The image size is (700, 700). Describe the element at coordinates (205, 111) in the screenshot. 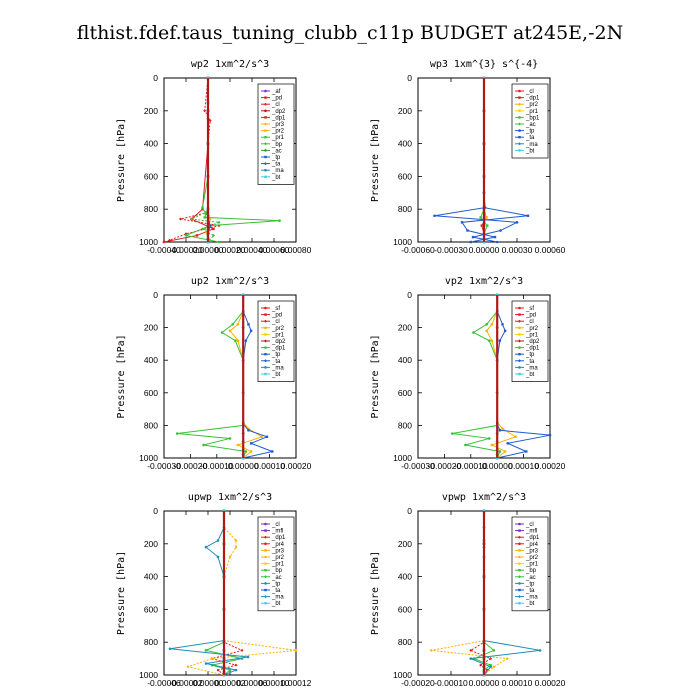

I see `series-point-cl` at that location.